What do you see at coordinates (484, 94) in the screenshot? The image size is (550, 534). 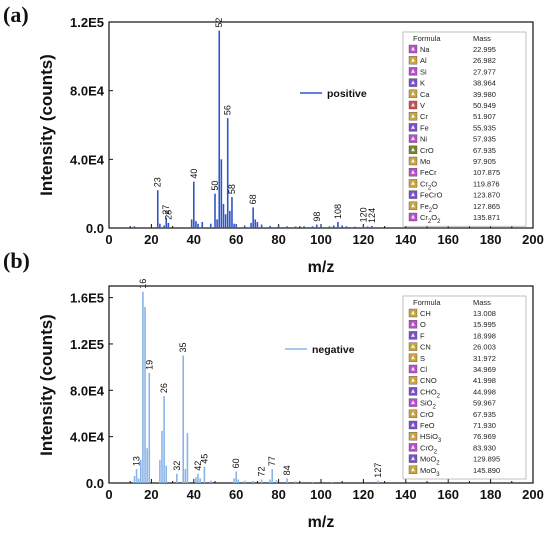 I see `table-mass: 39.980` at bounding box center [484, 94].